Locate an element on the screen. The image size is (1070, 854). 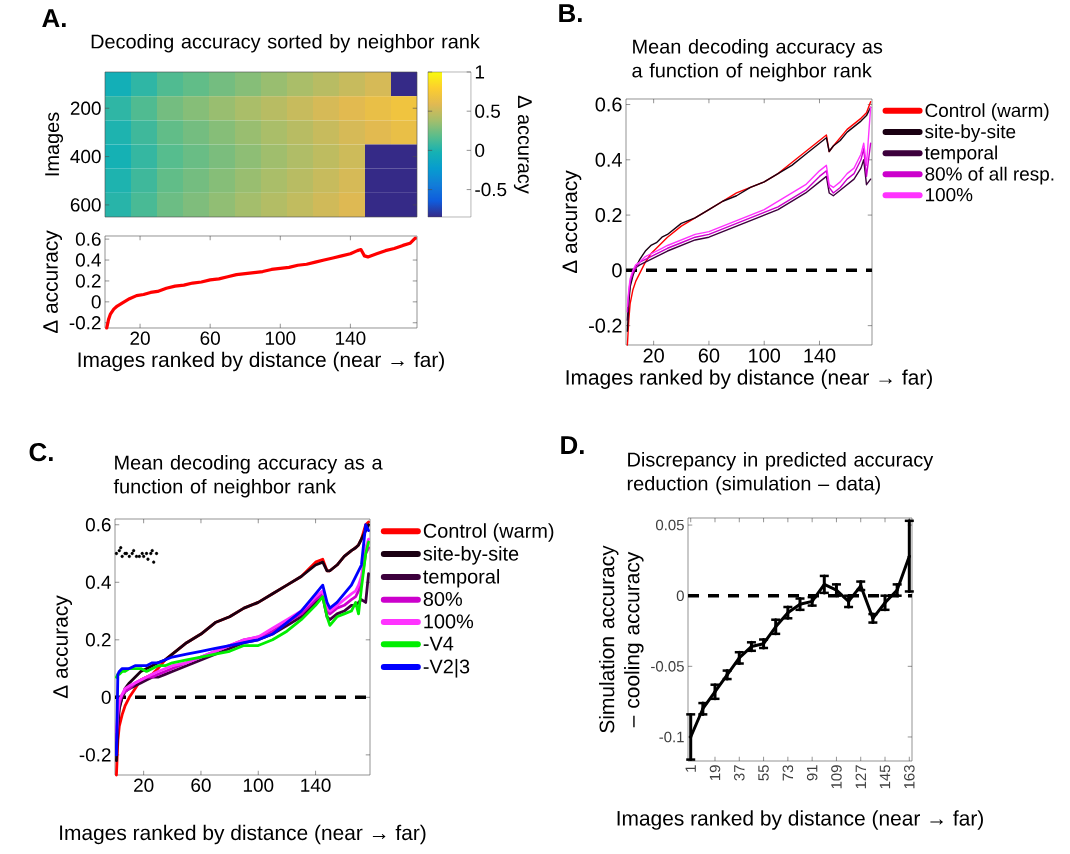
text: D. is located at coordinates (572, 445).